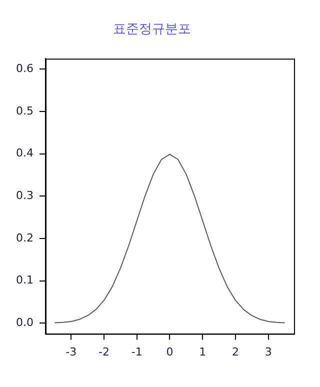  I want to click on x-tick-label: 1, so click(202, 351).